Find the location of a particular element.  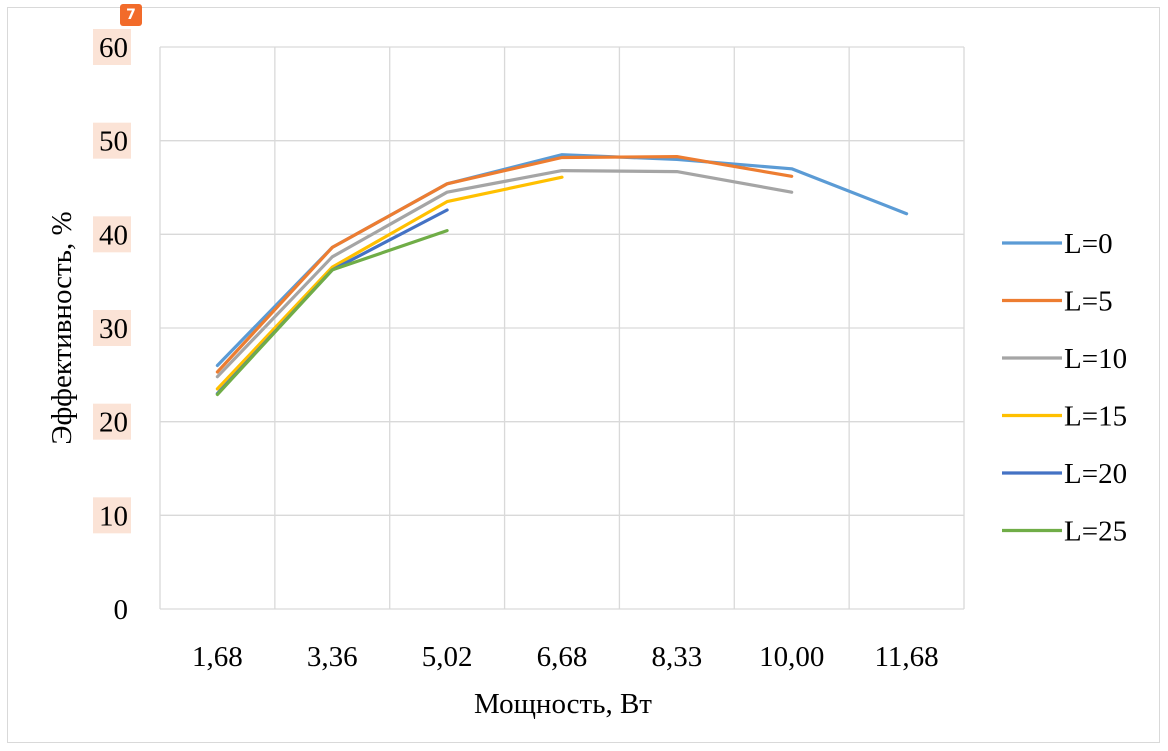

series-line-l20 is located at coordinates (332, 302).